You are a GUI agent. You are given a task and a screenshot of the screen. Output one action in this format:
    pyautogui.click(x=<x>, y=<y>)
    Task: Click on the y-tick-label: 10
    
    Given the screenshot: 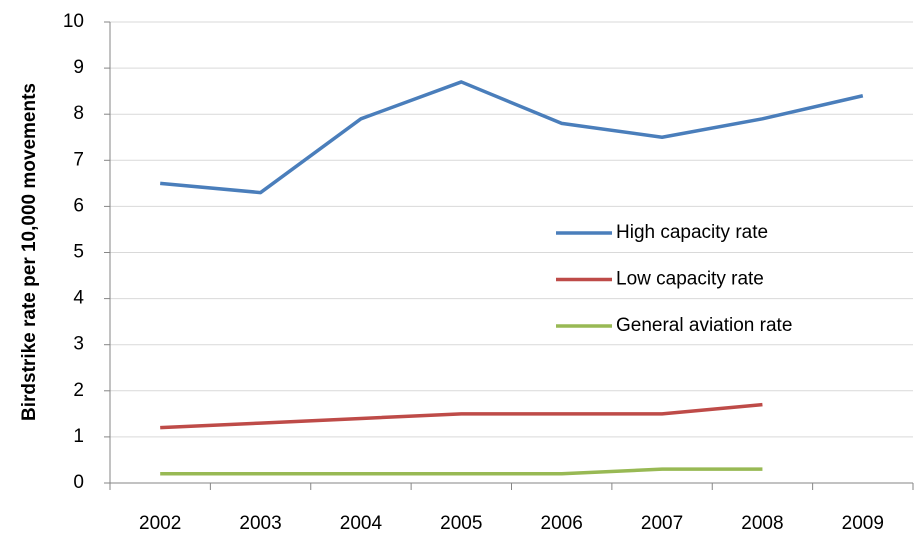 What is the action you would take?
    pyautogui.click(x=73, y=21)
    